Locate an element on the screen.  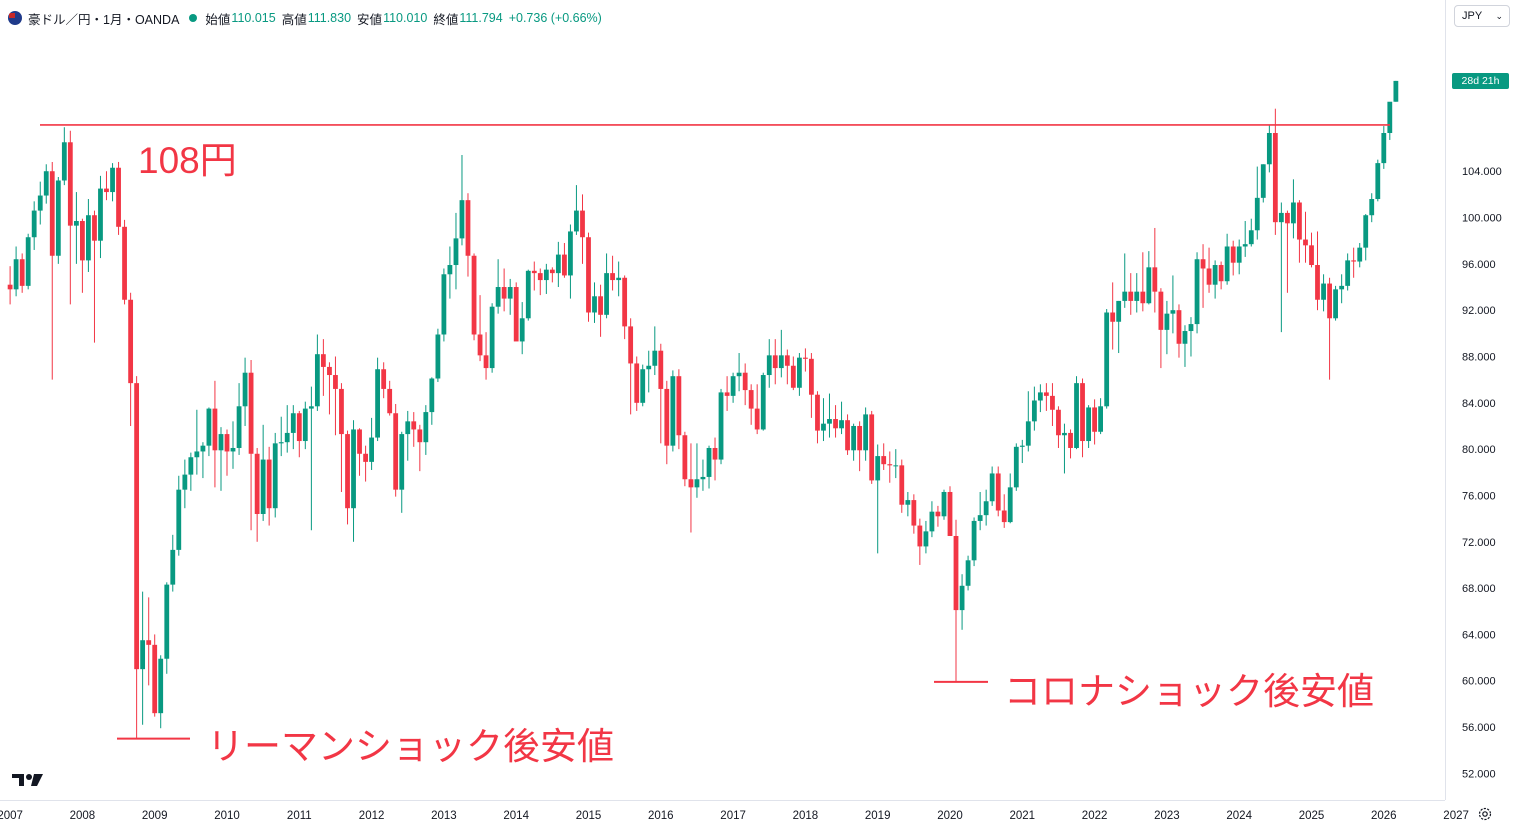
gear-icon is located at coordinates (1485, 814).